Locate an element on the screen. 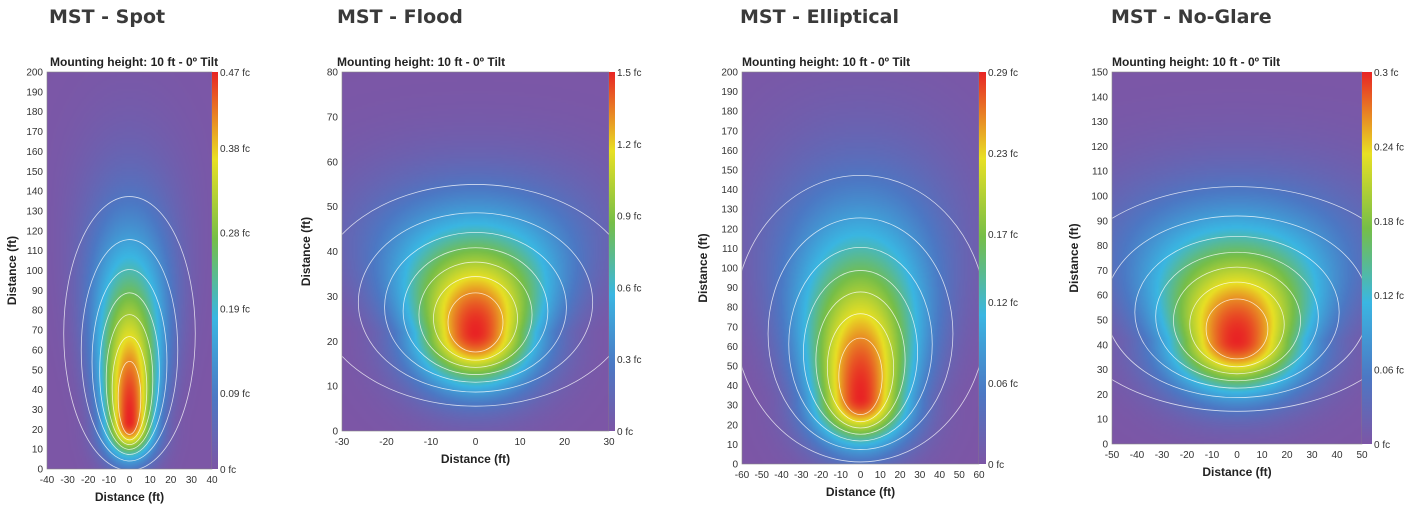 This screenshot has width=1417, height=510. x-tick-label: 50 is located at coordinates (960, 475).